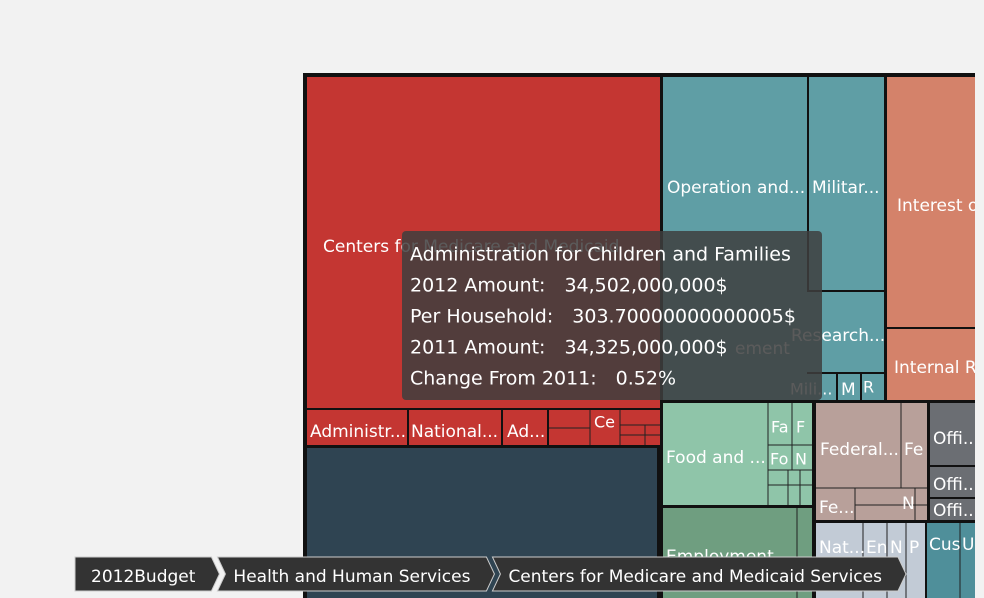  What do you see at coordinates (914, 548) in the screenshot?
I see `tile-label: P` at bounding box center [914, 548].